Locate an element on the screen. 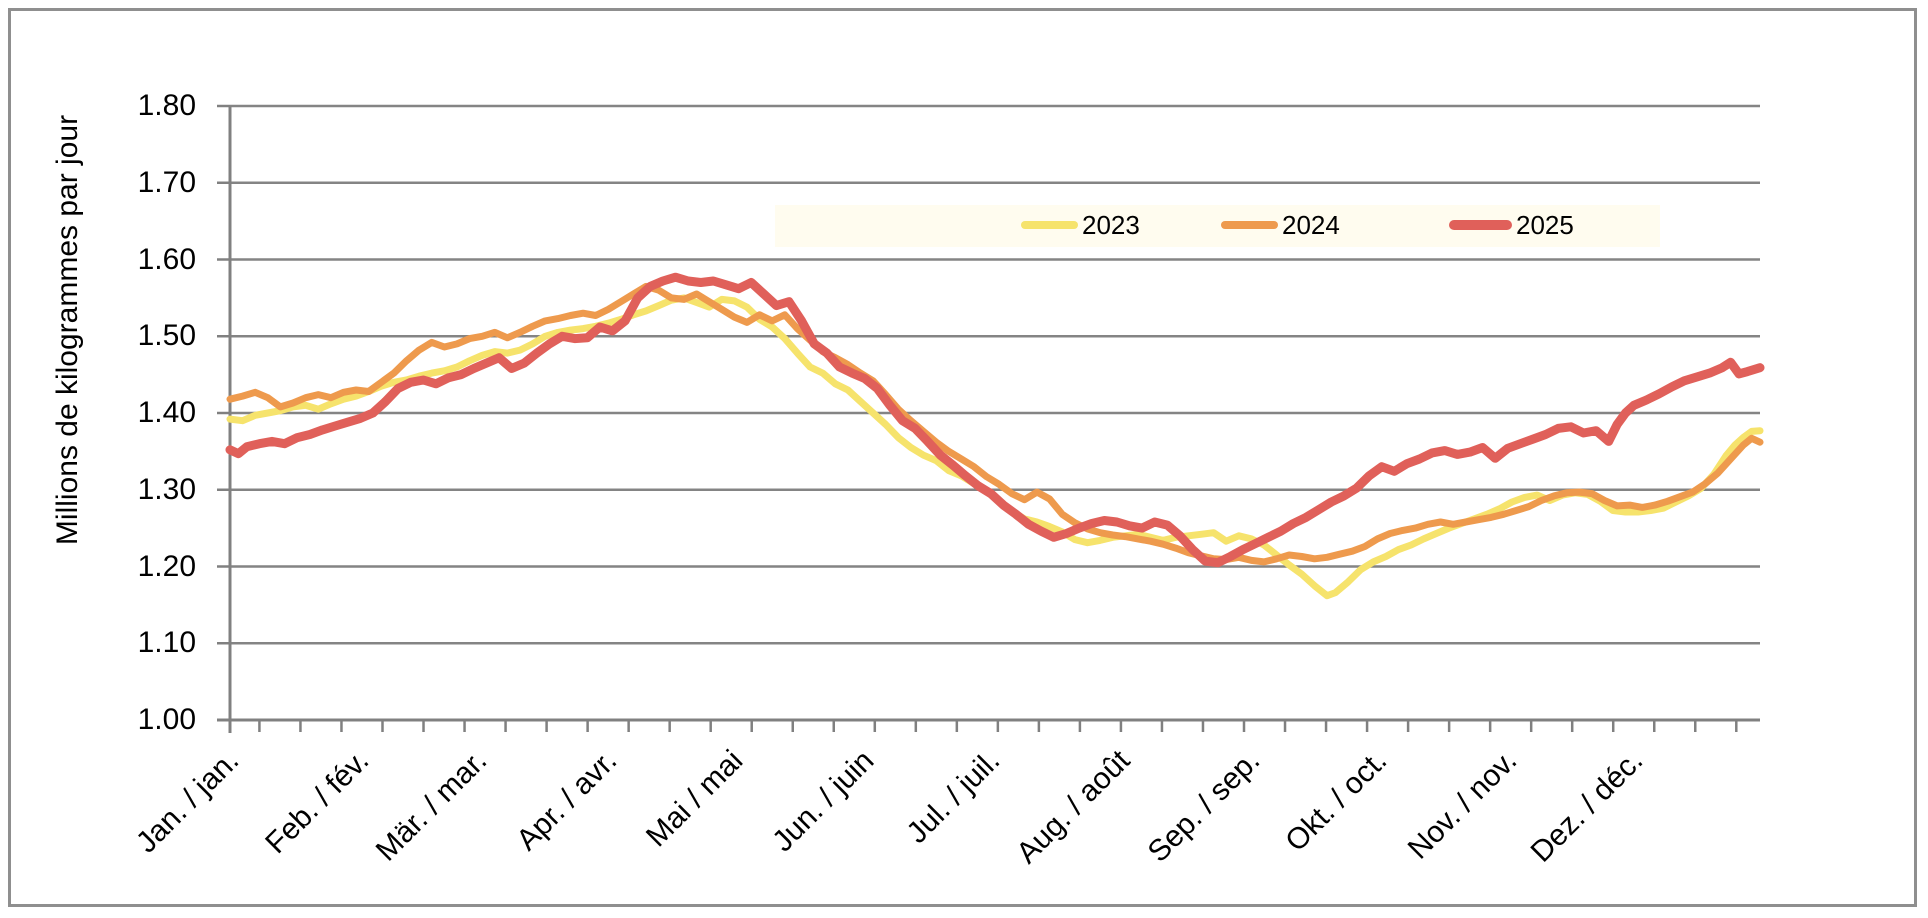 This screenshot has height=918, width=1928. y-tick-label: 1.80 is located at coordinates (166, 105).